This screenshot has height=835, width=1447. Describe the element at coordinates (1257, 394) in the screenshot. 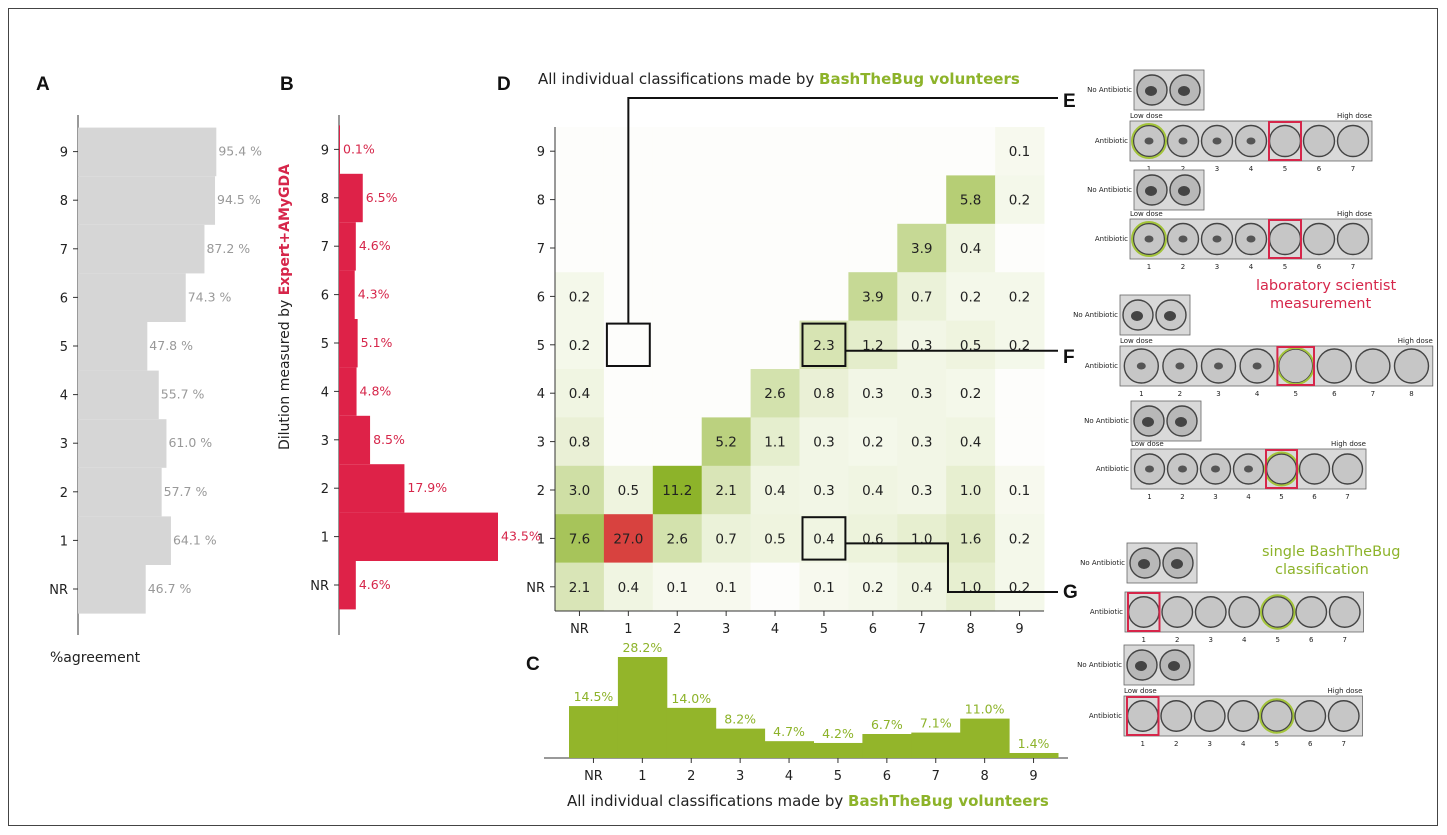

I see `well-number: 4` at that location.